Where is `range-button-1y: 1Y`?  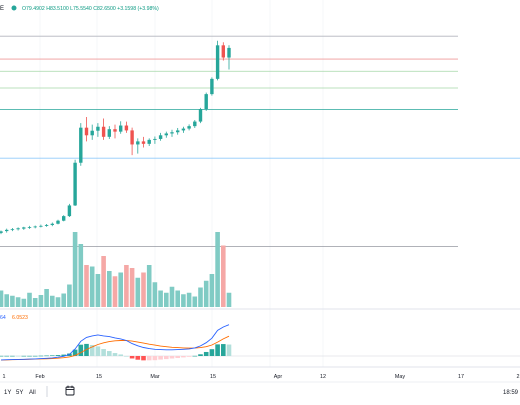 range-button-1y: 1Y is located at coordinates (7, 393).